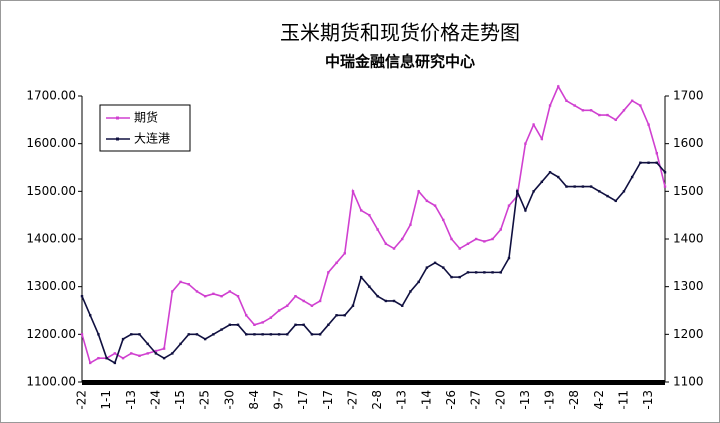 This screenshot has width=720, height=423. I want to click on y2-tick-label: 1600, so click(688, 143).